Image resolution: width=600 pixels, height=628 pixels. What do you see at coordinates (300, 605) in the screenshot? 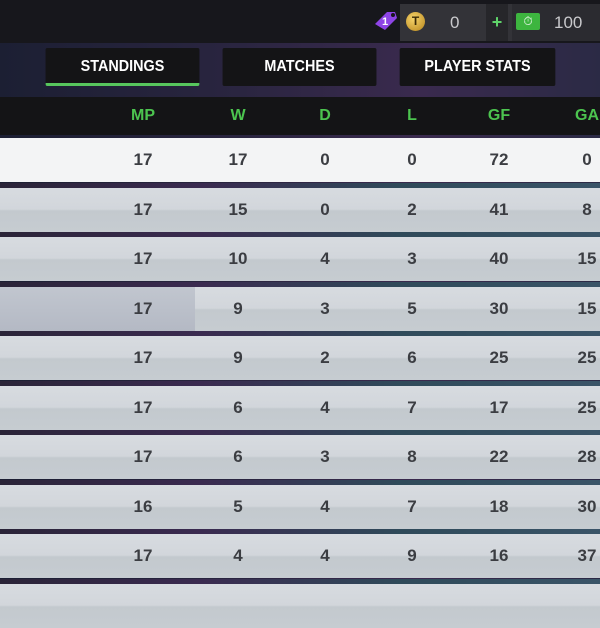
I see `table-row` at bounding box center [300, 605].